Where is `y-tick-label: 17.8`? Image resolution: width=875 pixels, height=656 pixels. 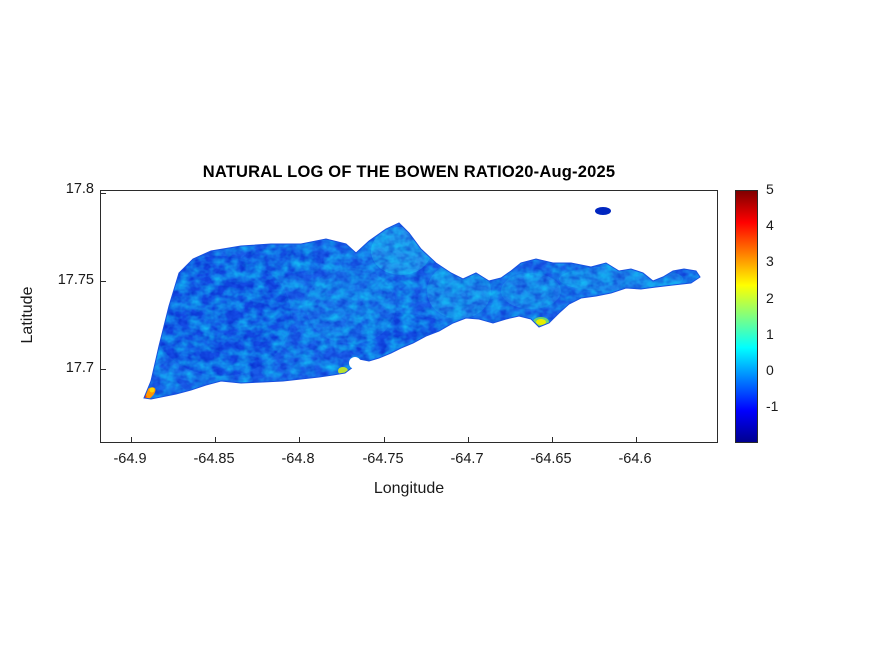
y-tick-label: 17.8 is located at coordinates (79, 189).